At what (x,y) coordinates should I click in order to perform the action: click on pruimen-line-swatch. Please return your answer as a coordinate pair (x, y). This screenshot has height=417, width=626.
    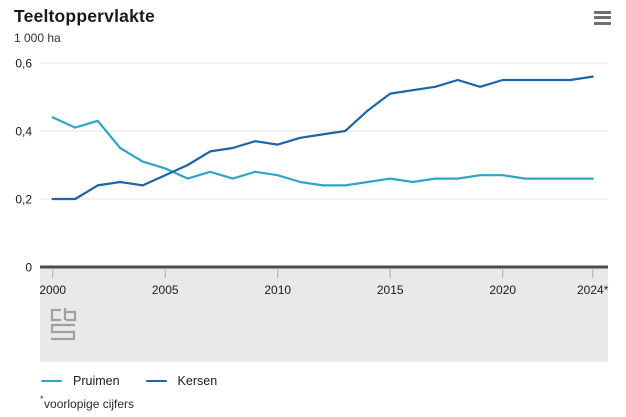
    Looking at the image, I should click on (51, 381).